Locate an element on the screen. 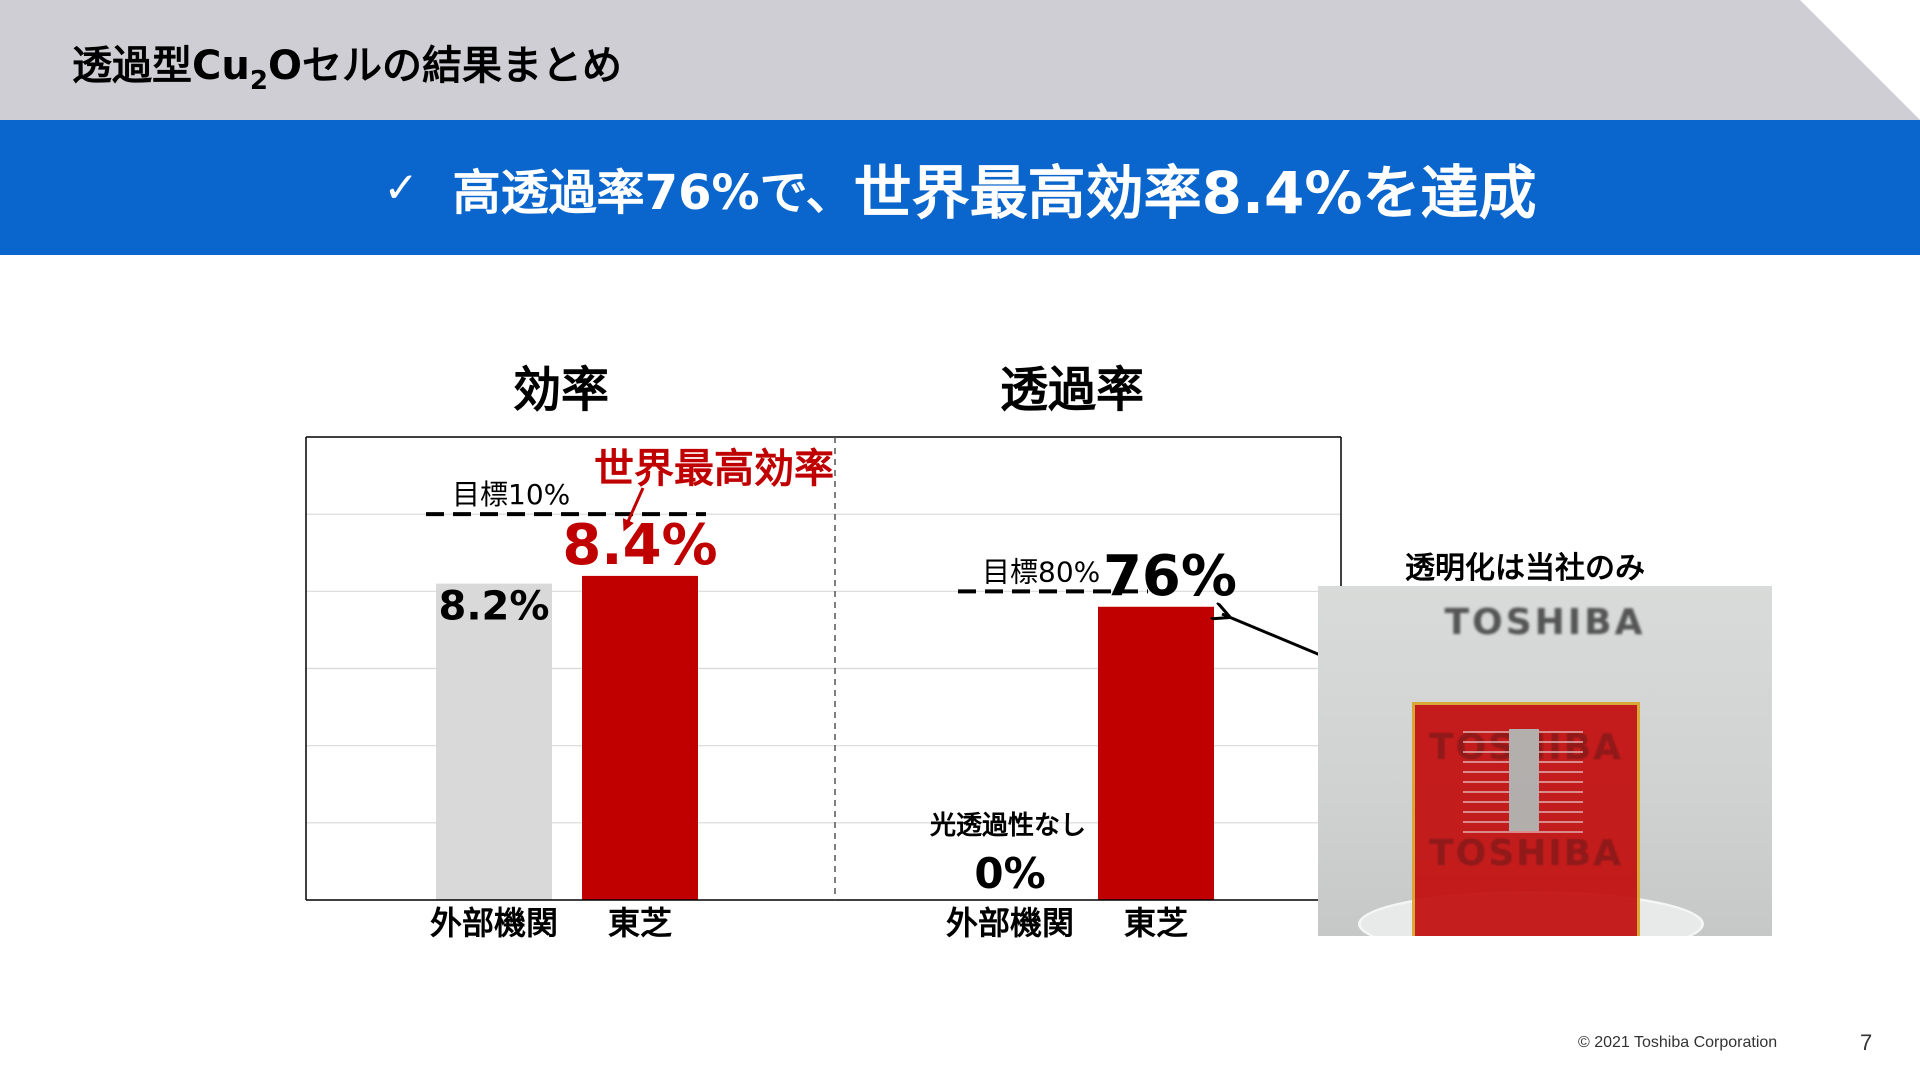 The width and height of the screenshot is (1920, 1080). callout-arrow-photo is located at coordinates (1274, 636).